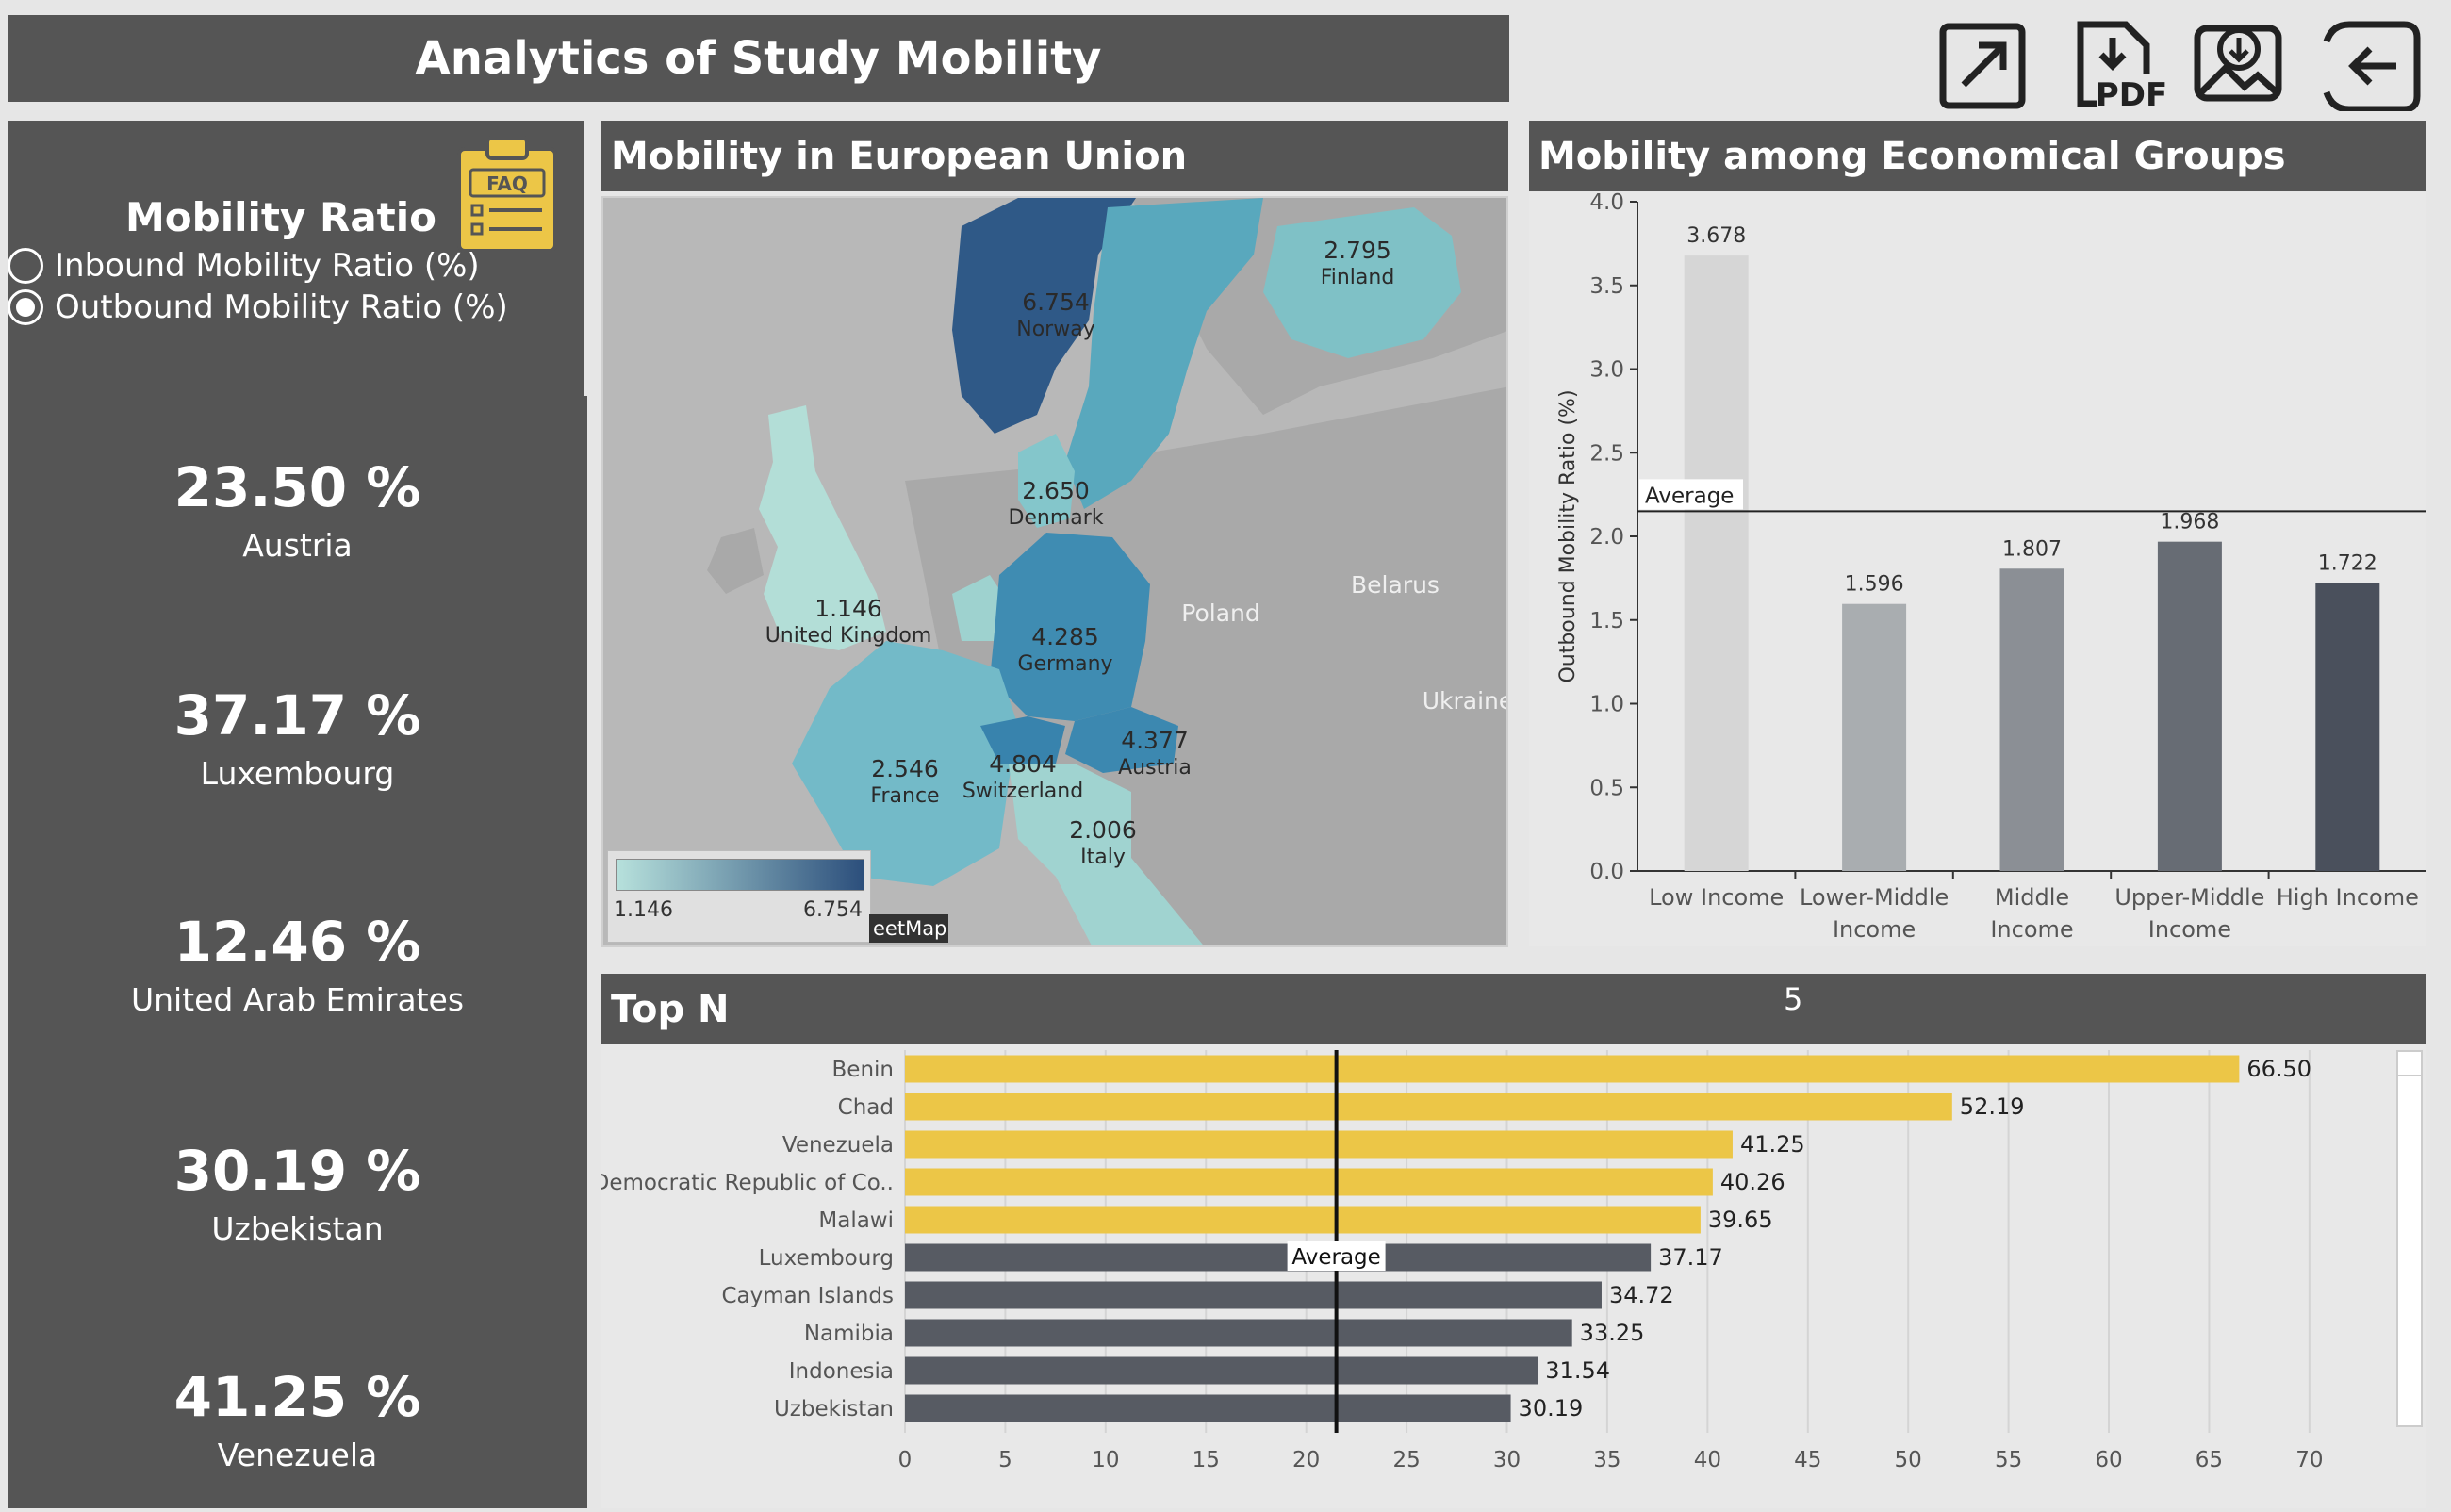 This screenshot has height=1512, width=2451. Describe the element at coordinates (1606, 371) in the screenshot. I see `y-tick-label: 3.0` at that location.